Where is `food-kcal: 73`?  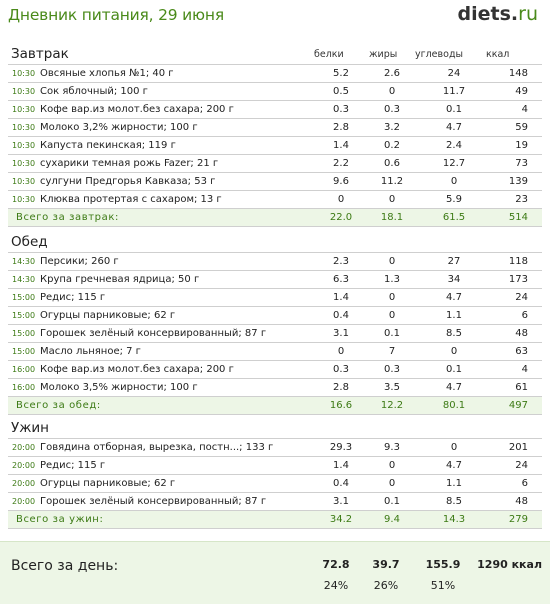
food-kcal: 73 is located at coordinates (516, 163).